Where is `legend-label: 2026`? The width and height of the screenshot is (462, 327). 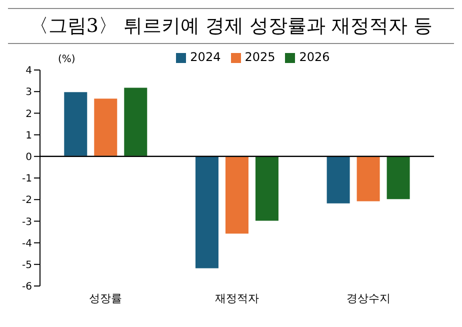
legend-label: 2026 is located at coordinates (314, 57).